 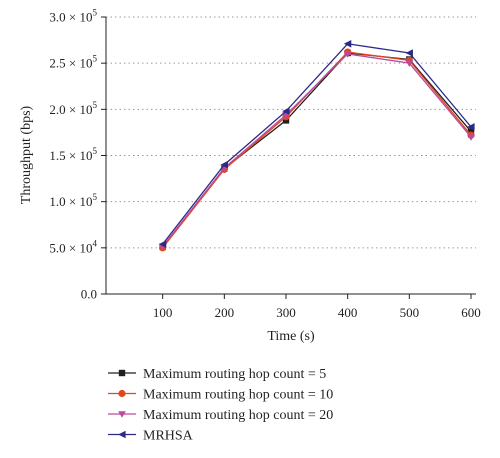 I want to click on legend-label: MRHSA, so click(x=168, y=436).